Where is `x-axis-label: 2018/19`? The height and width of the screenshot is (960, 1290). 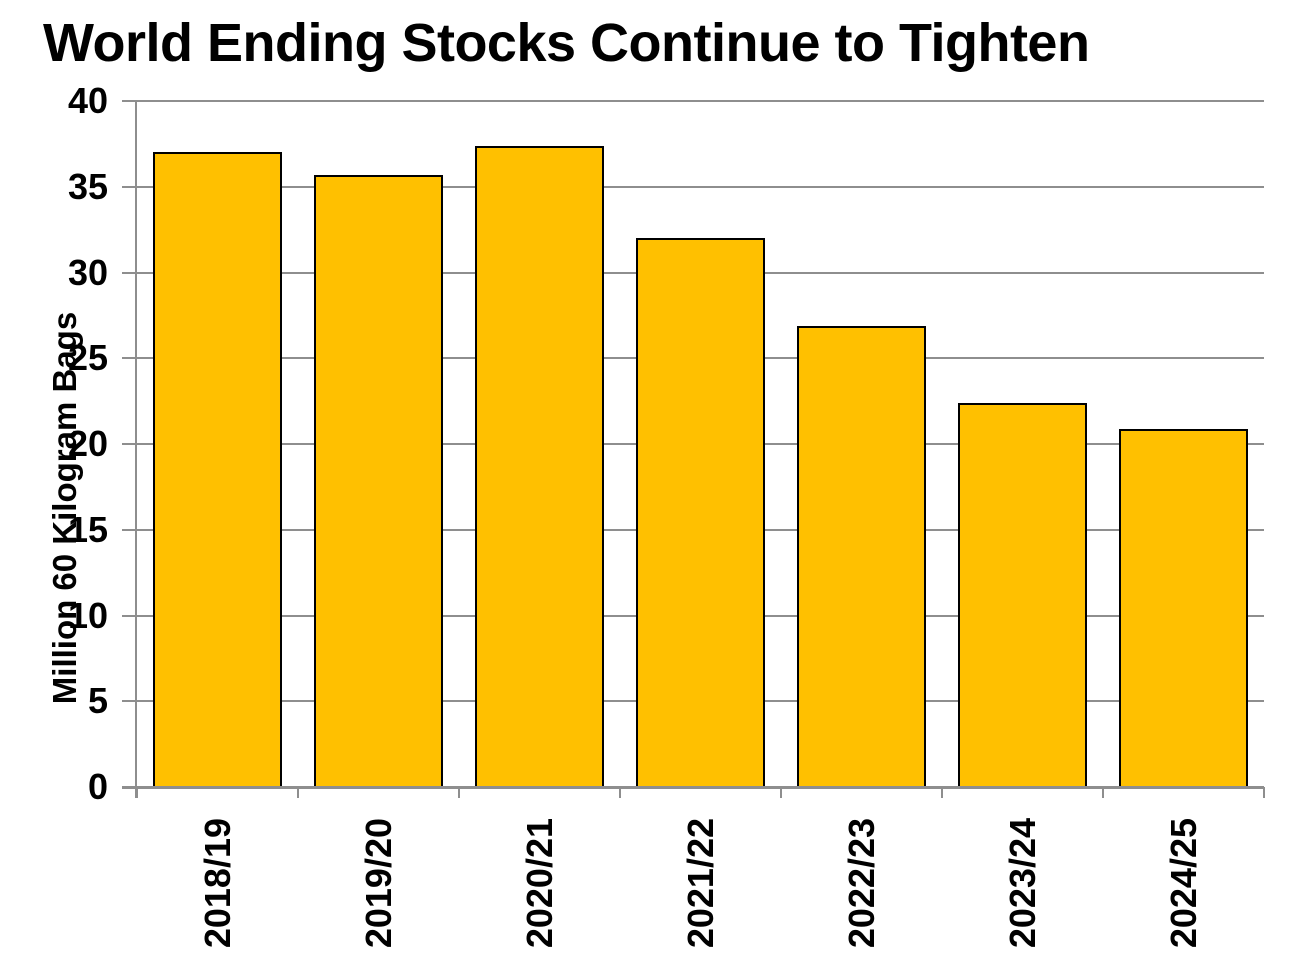 x-axis-label: 2018/19 is located at coordinates (217, 883).